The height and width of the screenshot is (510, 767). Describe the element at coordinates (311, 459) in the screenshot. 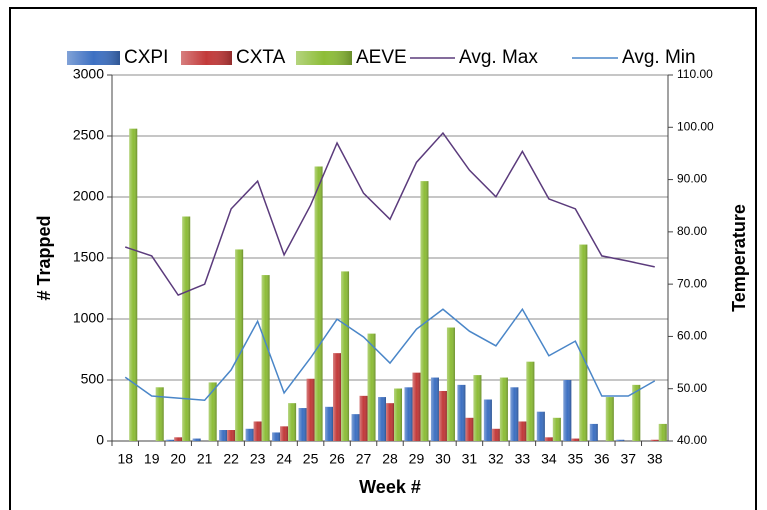

I see `x-tick-label: 25` at that location.